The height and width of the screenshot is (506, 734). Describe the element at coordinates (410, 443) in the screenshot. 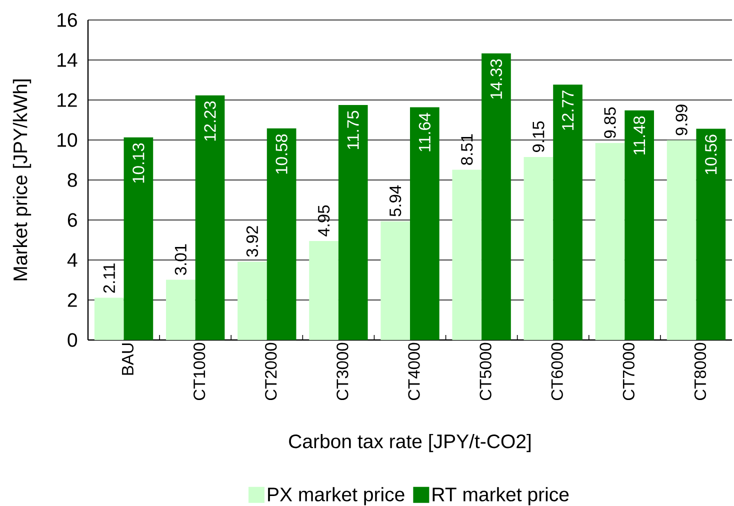

I see `x-axis-title: Carbon tax rate [JPY/t-CO2]` at that location.